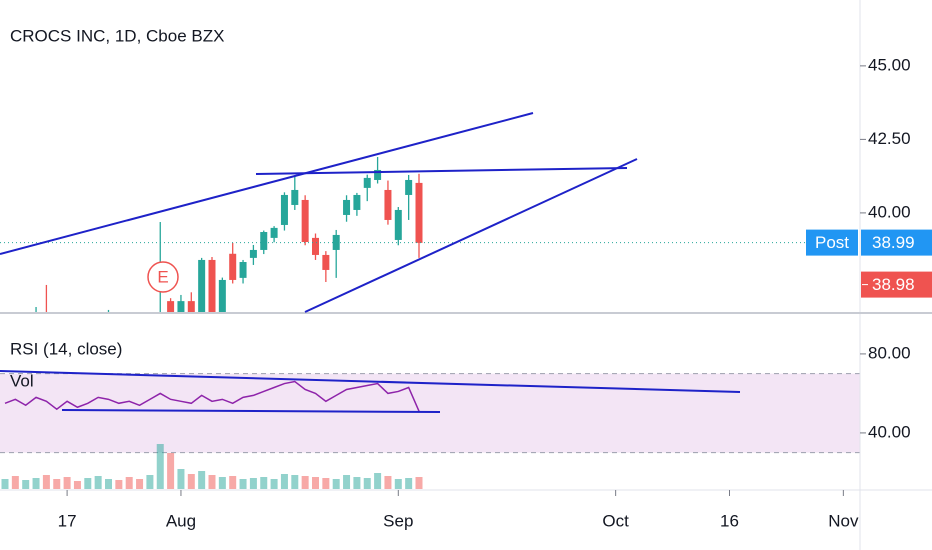 The height and width of the screenshot is (550, 932). I want to click on y-tick-label: 45.00, so click(889, 64).